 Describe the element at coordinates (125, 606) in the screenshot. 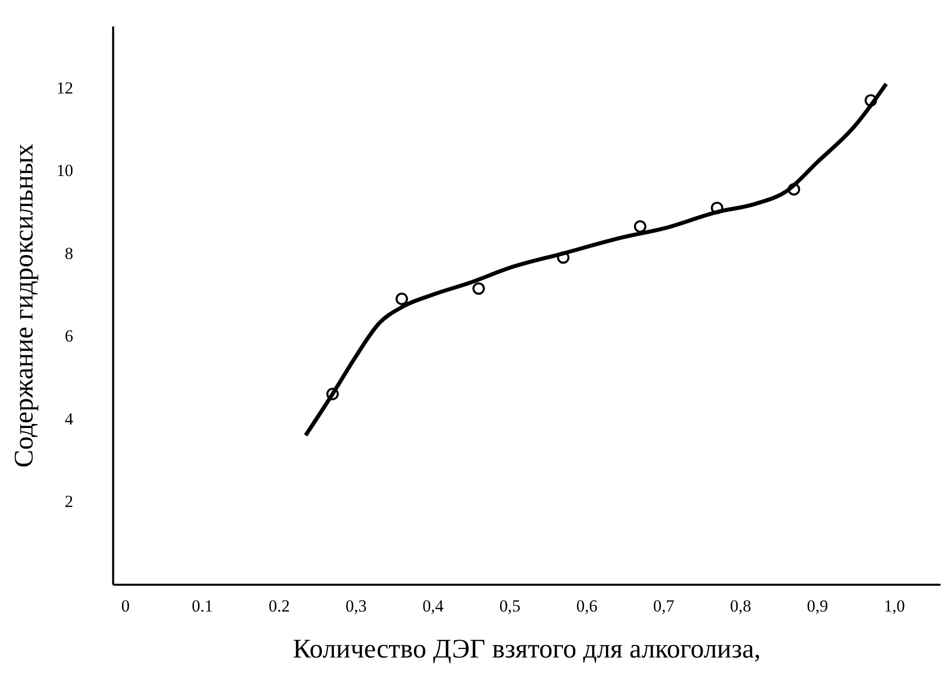

I see `x-tick-label: 0` at that location.